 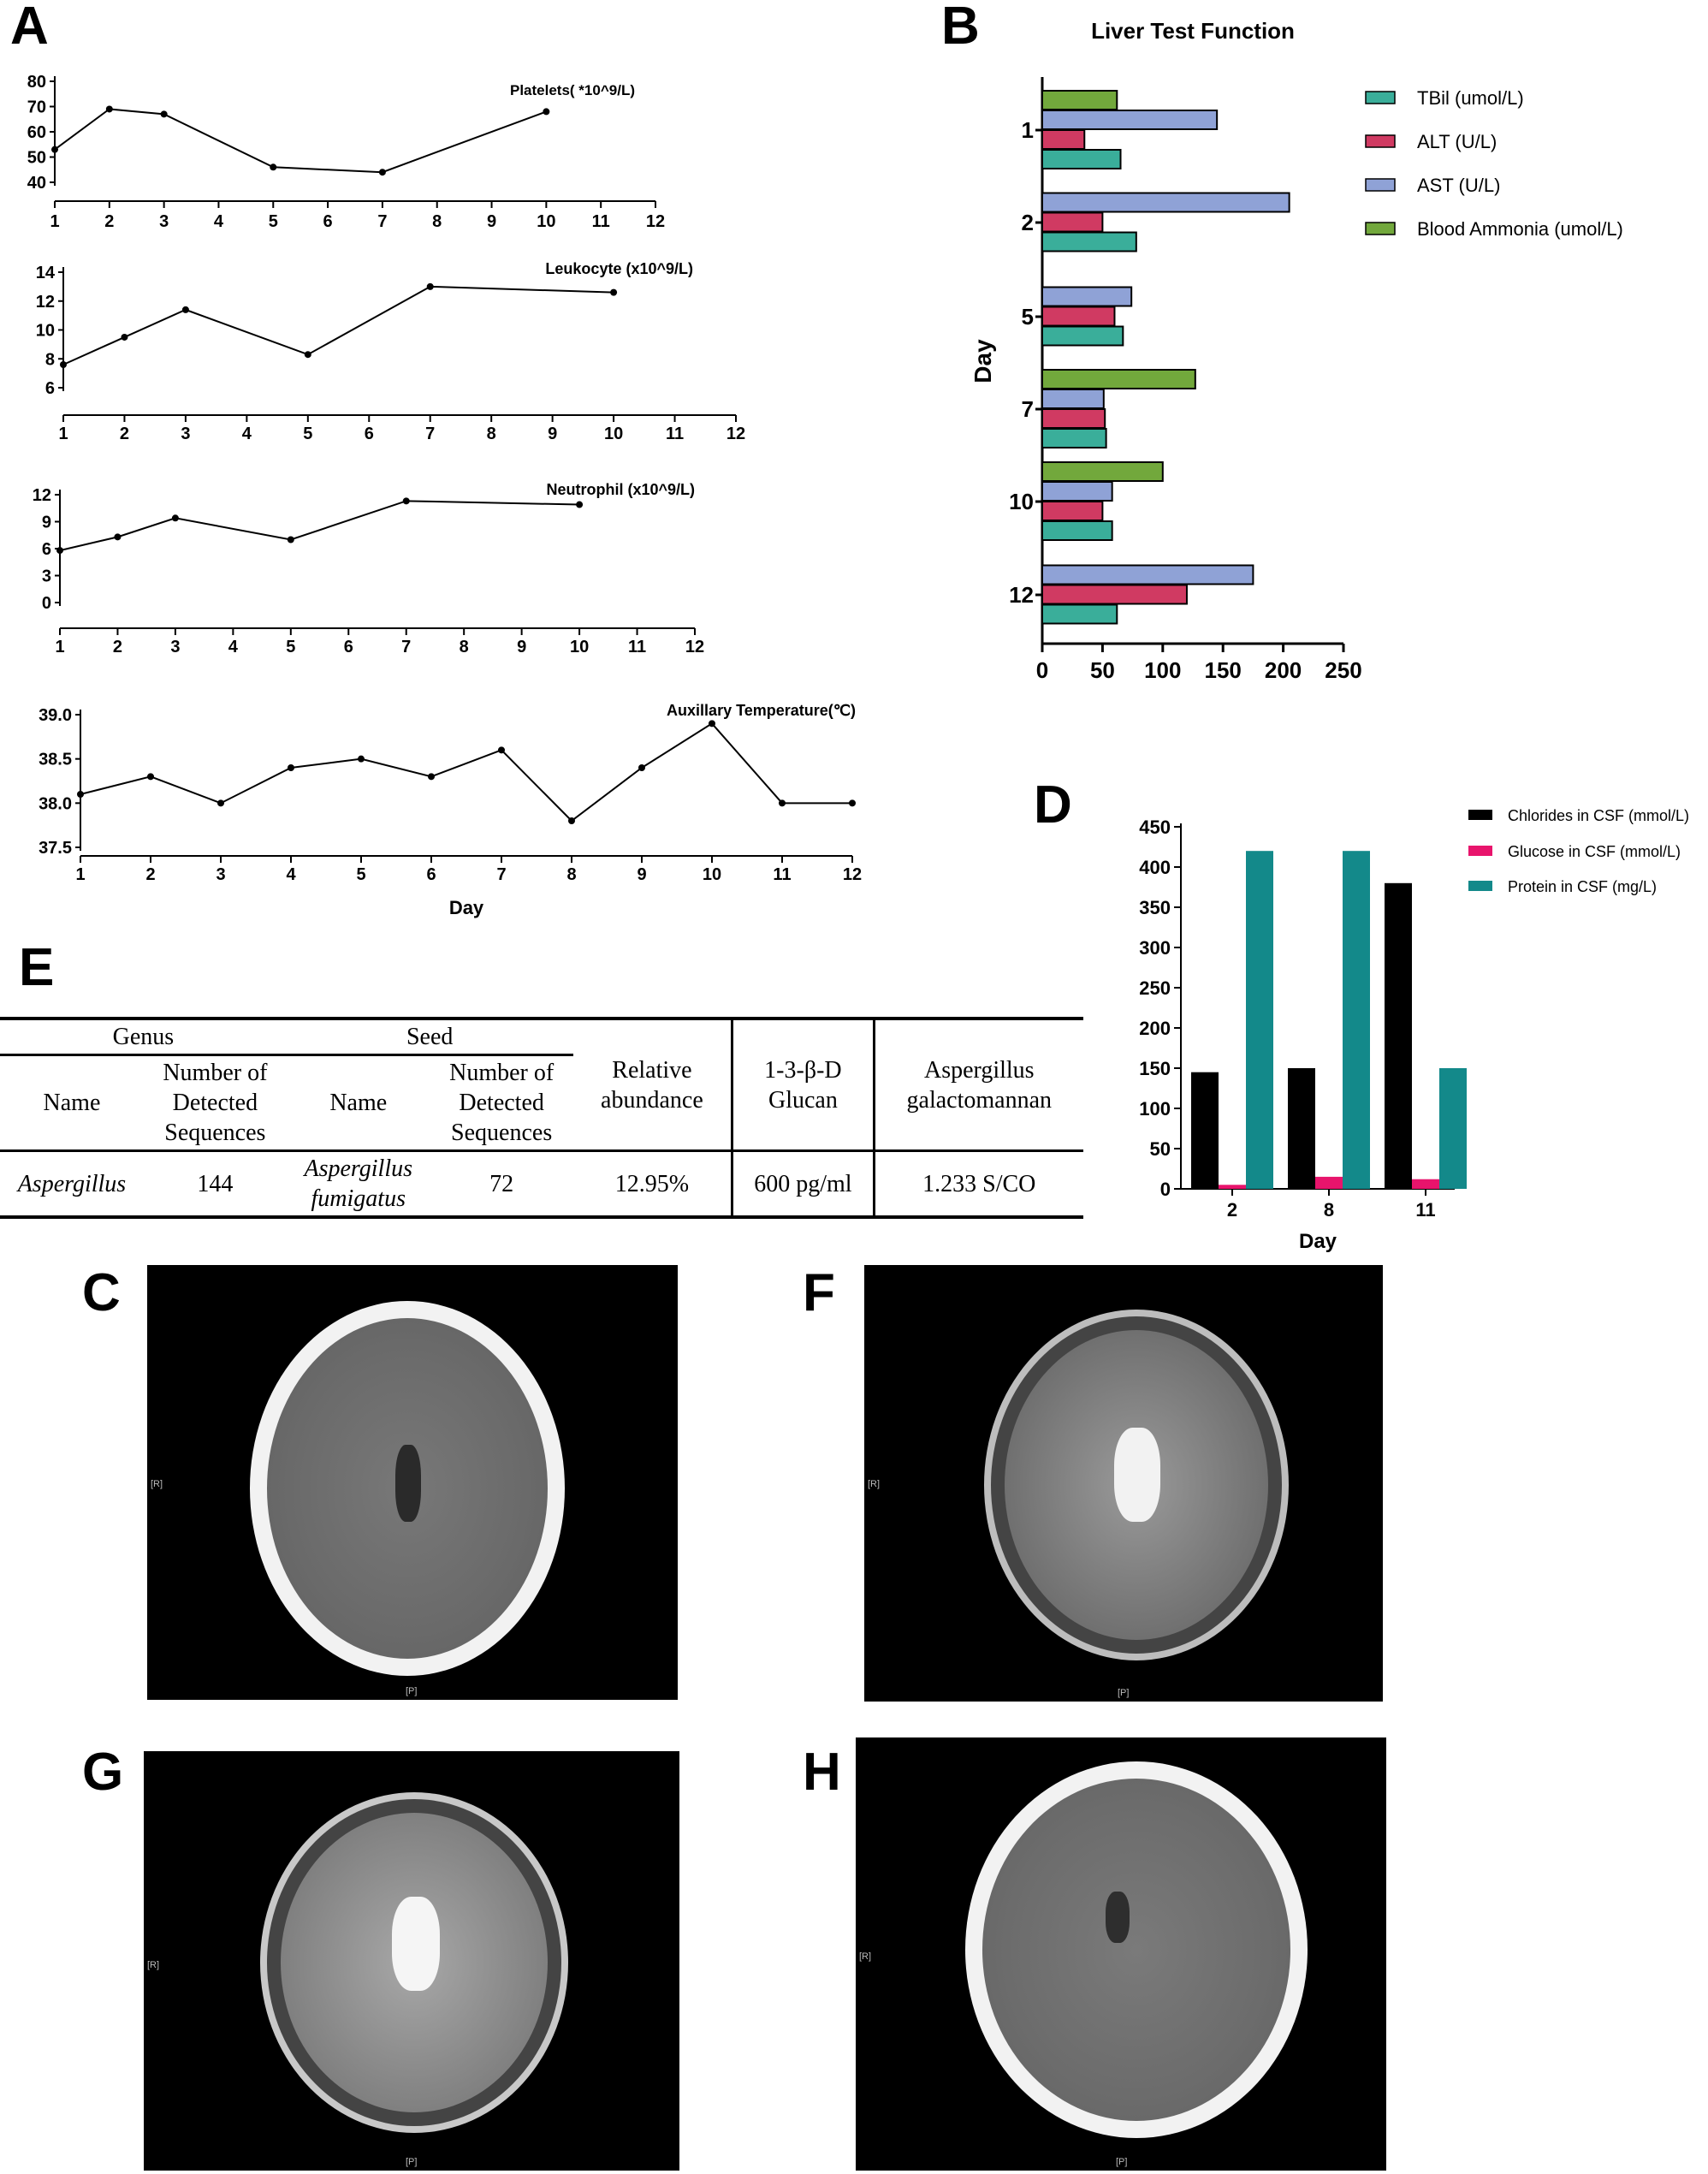 I want to click on y-tick-label: 37.5, so click(x=55, y=848).